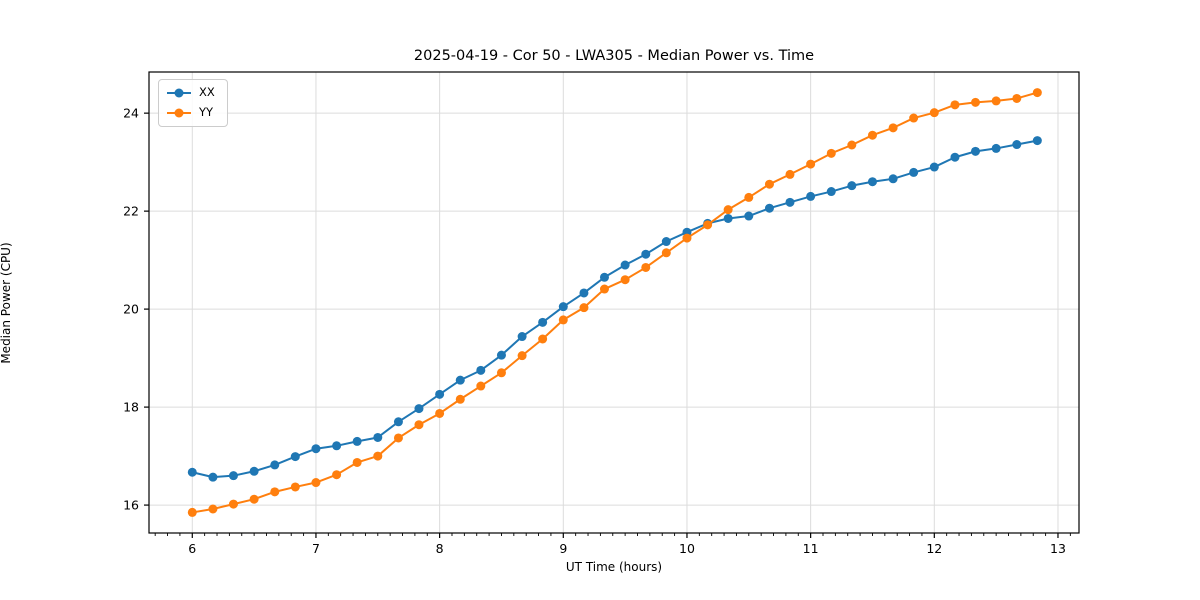  What do you see at coordinates (6, 303) in the screenshot?
I see `y-axis-label: Median Power (CPU)` at bounding box center [6, 303].